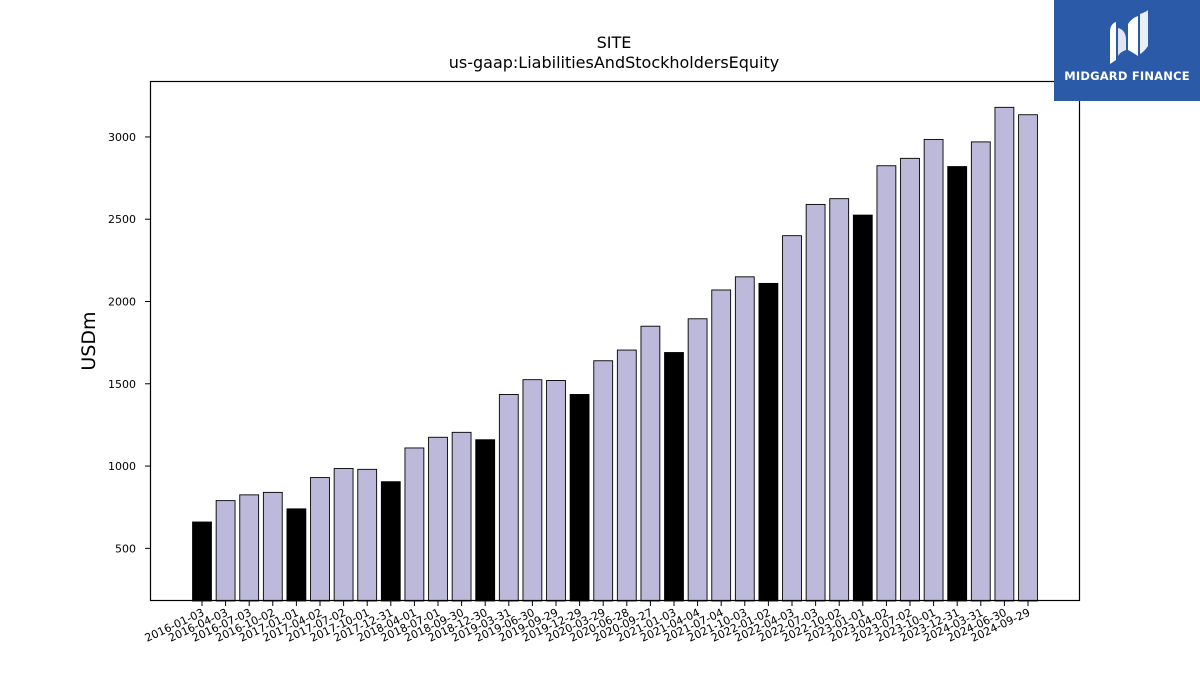 This screenshot has height=675, width=1200. I want to click on y-tick-label: 500, so click(125, 548).